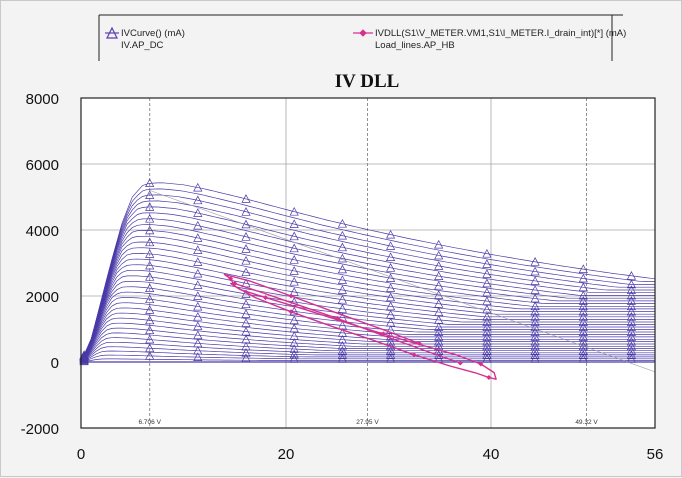 The image size is (682, 478). What do you see at coordinates (150, 422) in the screenshot?
I see `marker-label: 6.706 V` at bounding box center [150, 422].